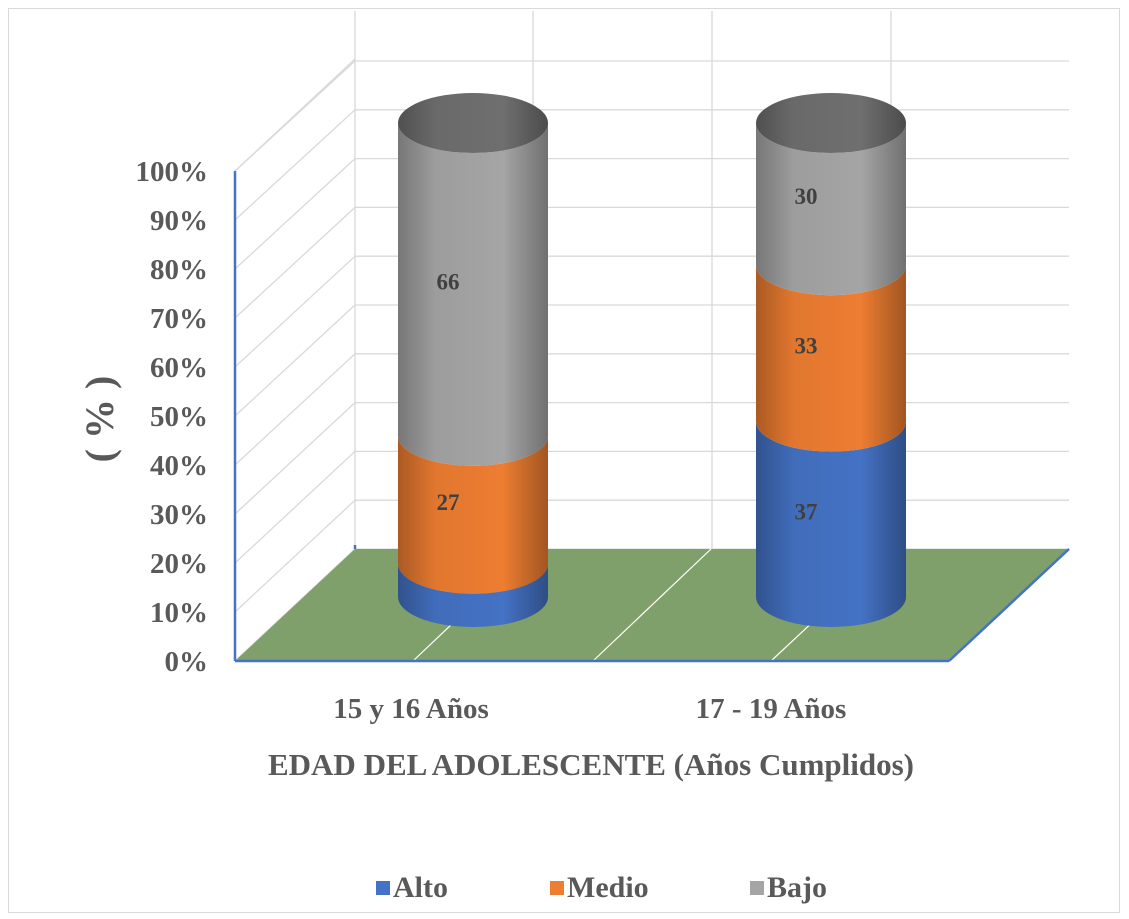 This screenshot has height=919, width=1129. I want to click on legend-item-alto: Alto, so click(412, 887).